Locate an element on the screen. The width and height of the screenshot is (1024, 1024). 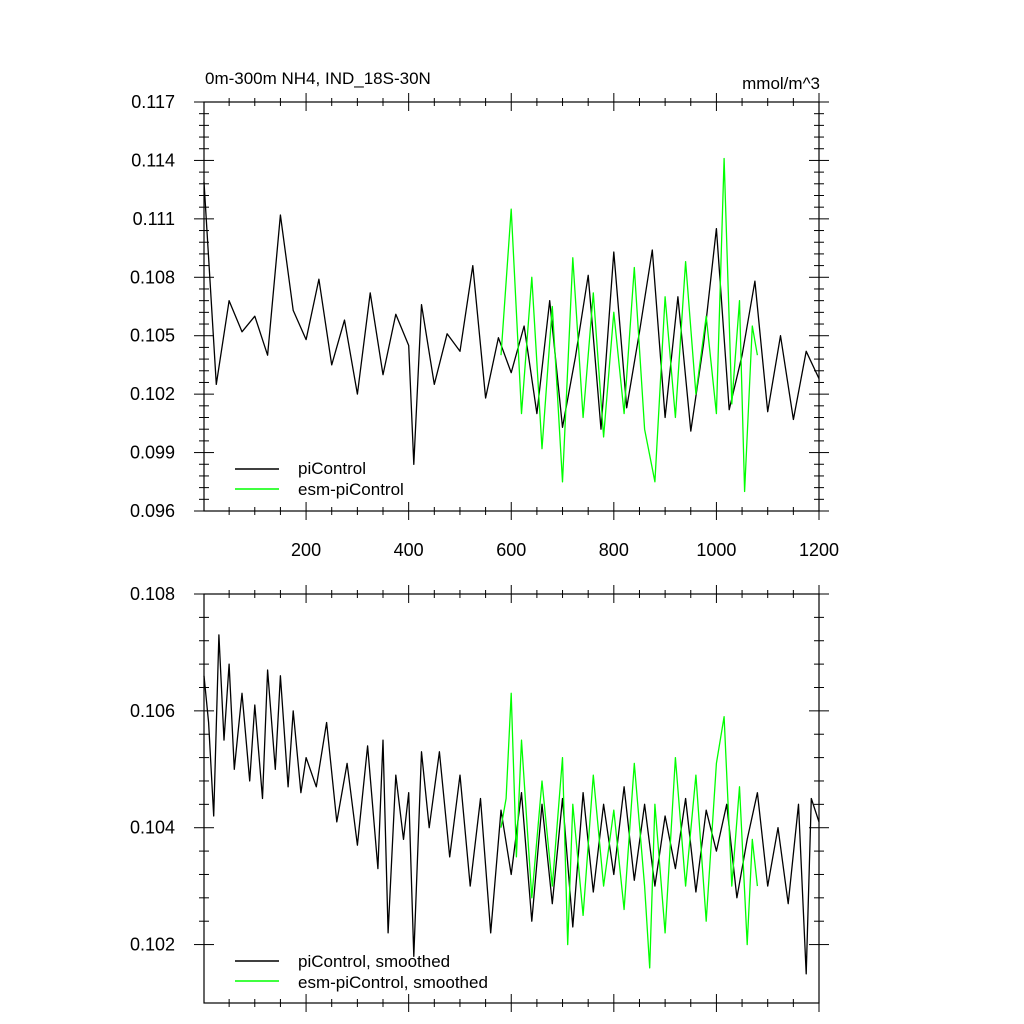
units-label: mmol/m^3 is located at coordinates (781, 83).